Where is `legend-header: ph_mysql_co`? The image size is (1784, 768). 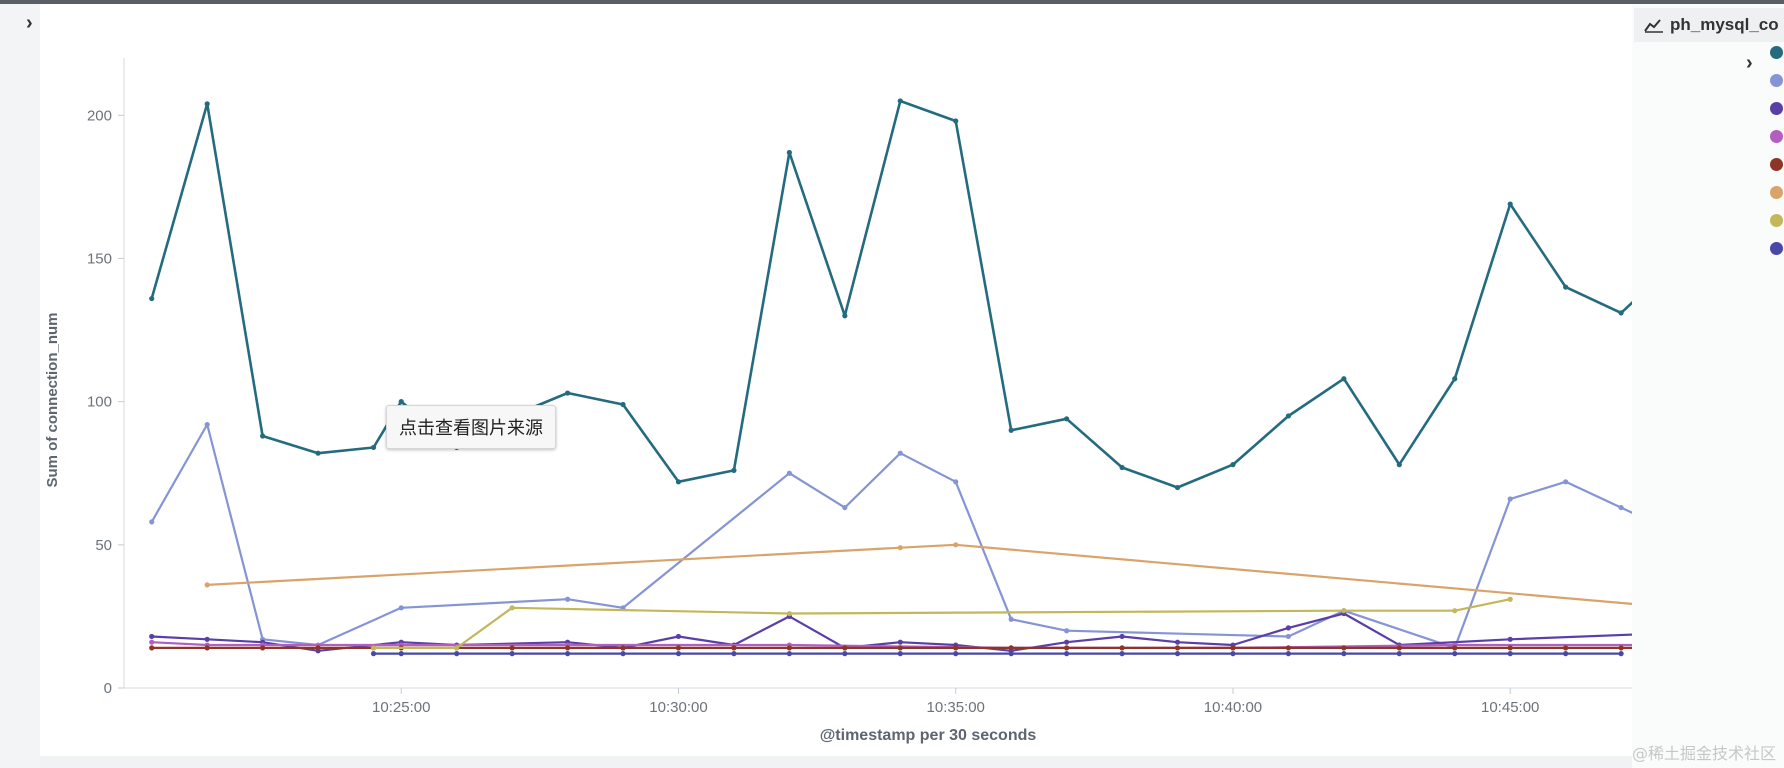 legend-header: ph_mysql_co is located at coordinates (1709, 25).